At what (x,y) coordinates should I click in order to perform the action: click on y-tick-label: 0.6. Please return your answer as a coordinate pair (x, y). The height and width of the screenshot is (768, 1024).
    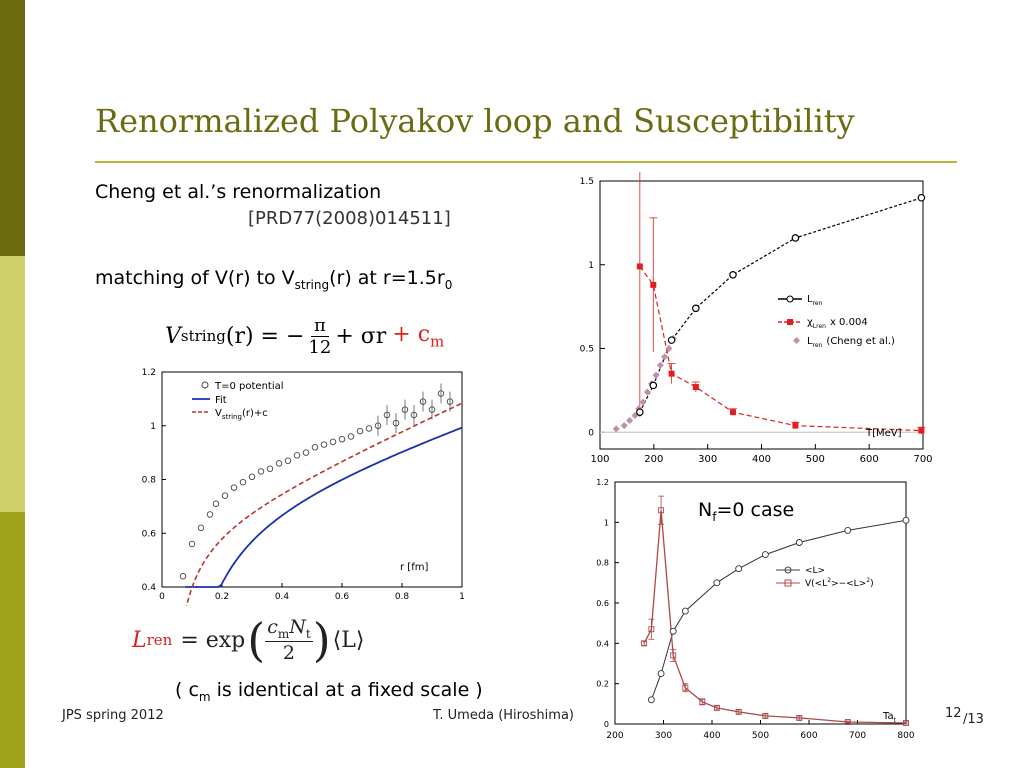
    Looking at the image, I should click on (602, 603).